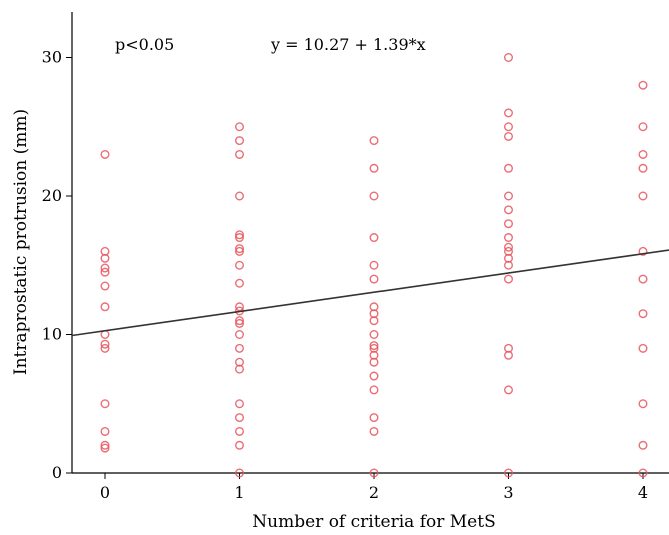 This screenshot has height=535, width=669. Describe the element at coordinates (52, 57) in the screenshot. I see `y-tick-label: 30` at that location.